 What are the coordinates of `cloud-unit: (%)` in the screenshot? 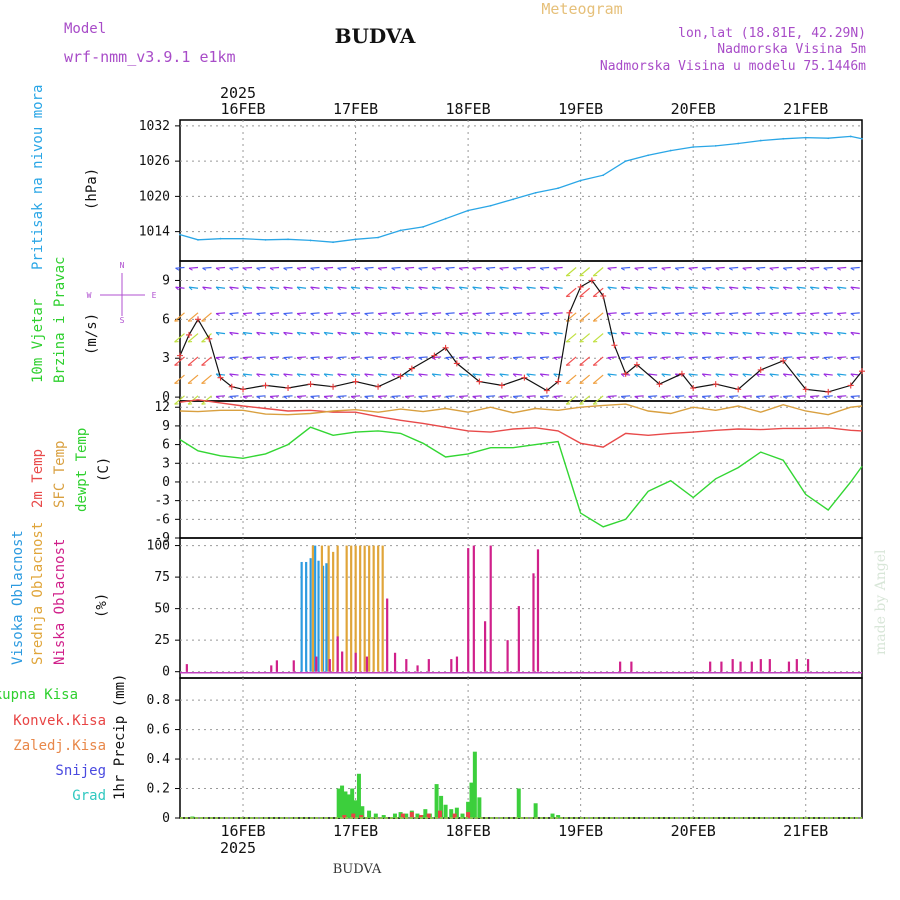 It's located at (102, 605).